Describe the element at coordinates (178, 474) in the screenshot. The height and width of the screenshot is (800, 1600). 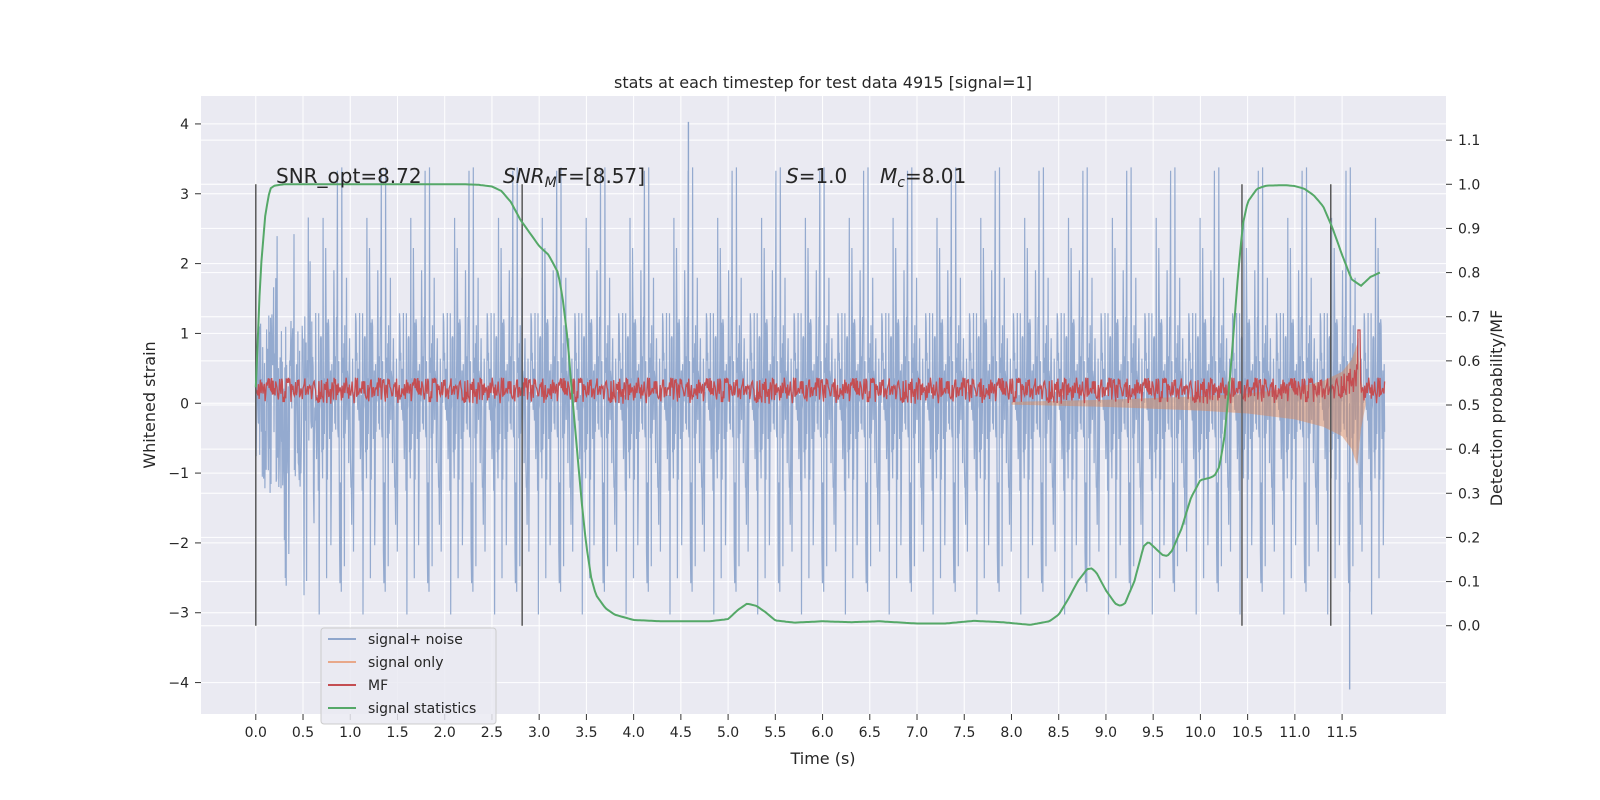
I see `y-tick-label: −1` at that location.